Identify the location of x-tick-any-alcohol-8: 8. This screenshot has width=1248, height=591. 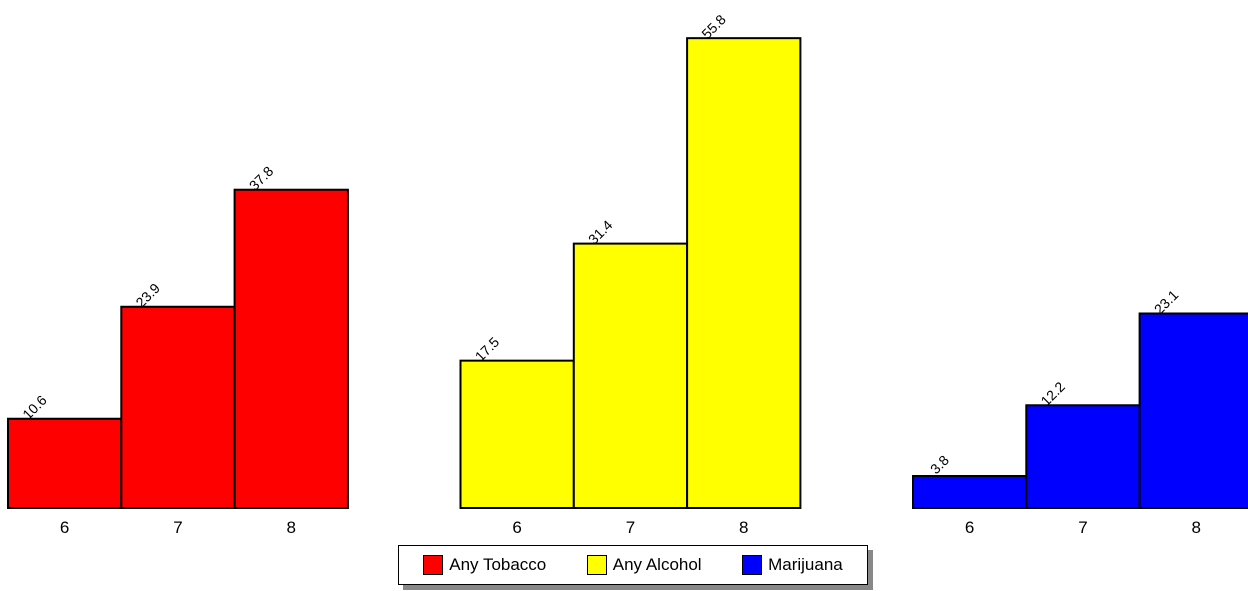
(743, 527).